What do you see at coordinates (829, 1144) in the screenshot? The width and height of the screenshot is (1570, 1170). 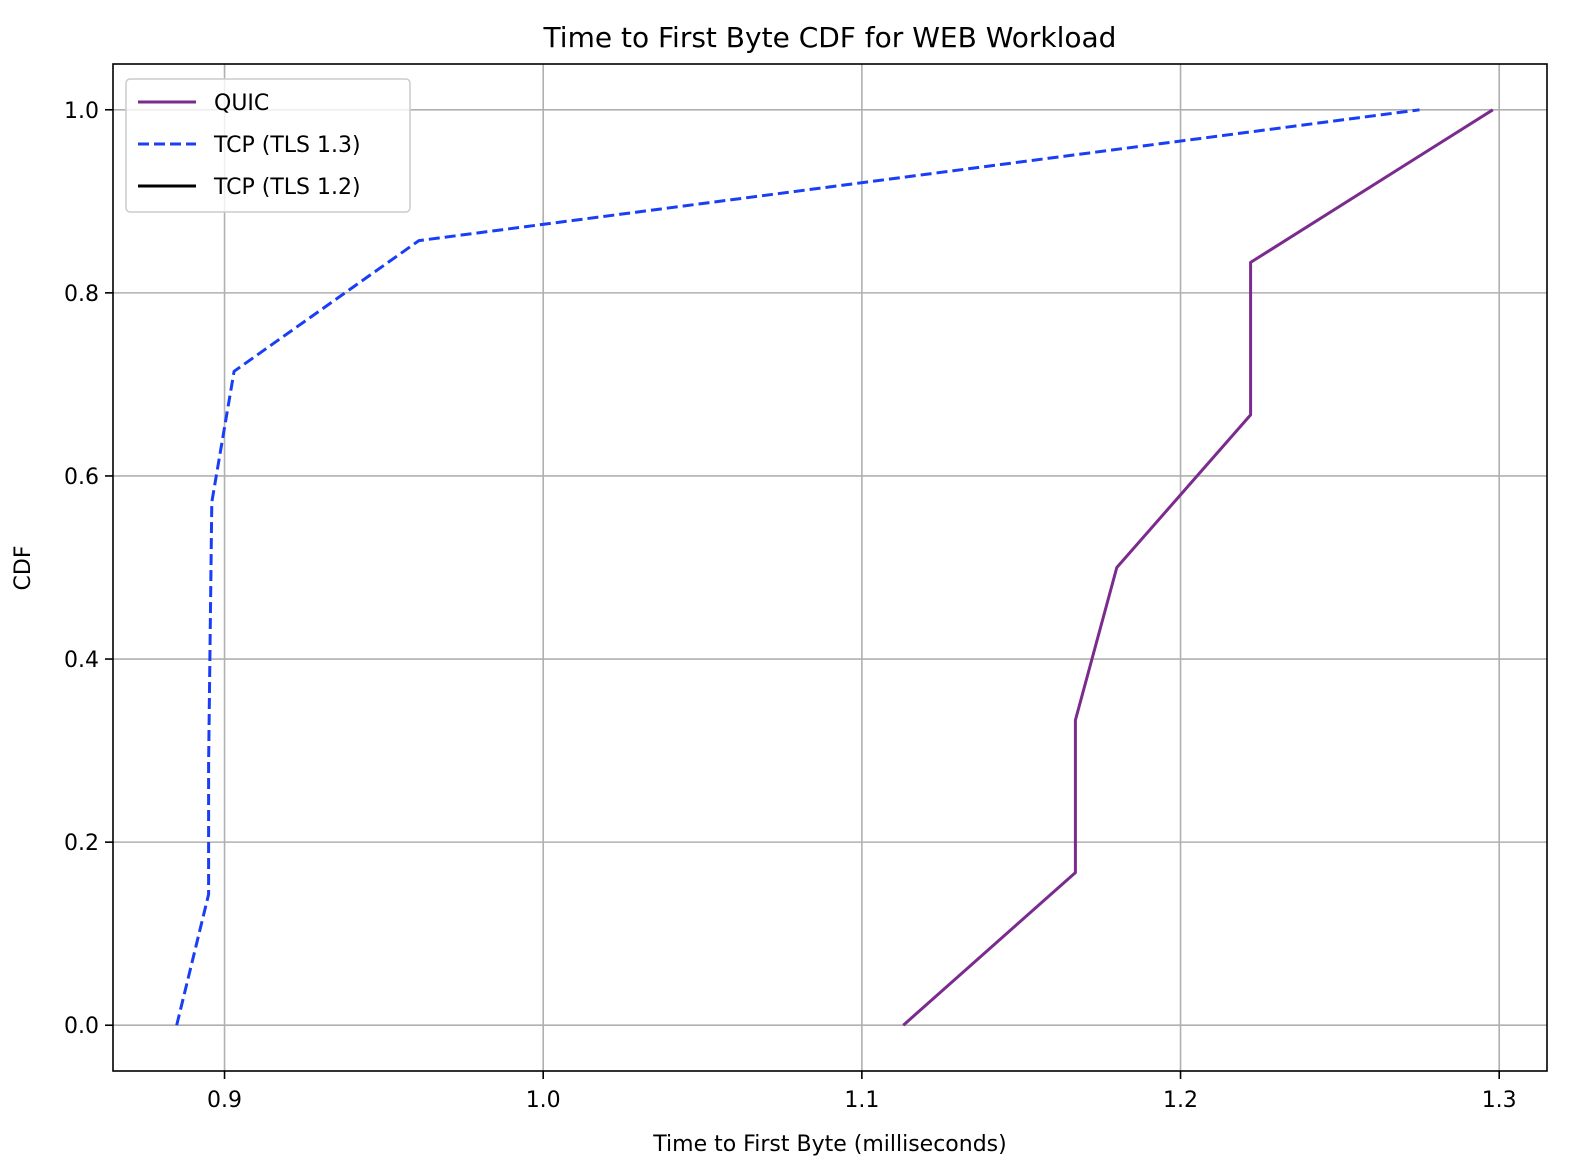 I see `x-axis-label: Time to First Byte (milliseconds)` at bounding box center [829, 1144].